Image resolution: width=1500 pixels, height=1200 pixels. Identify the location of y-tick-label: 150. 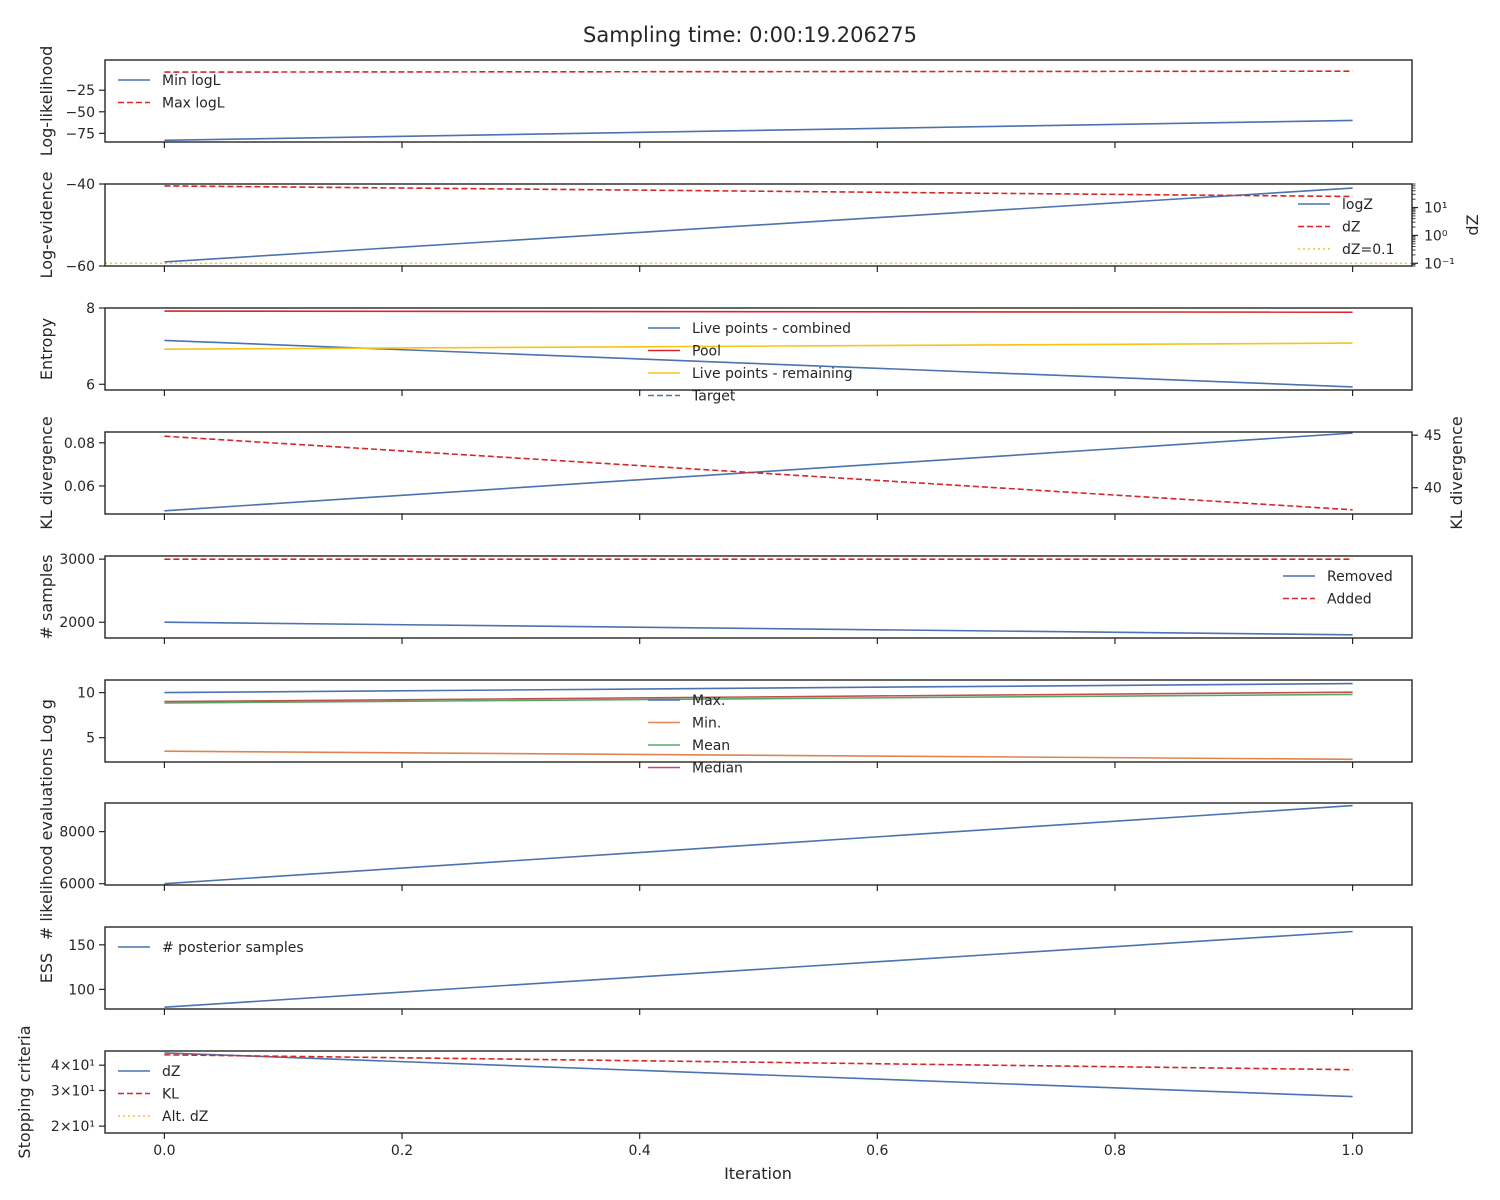
(81, 946).